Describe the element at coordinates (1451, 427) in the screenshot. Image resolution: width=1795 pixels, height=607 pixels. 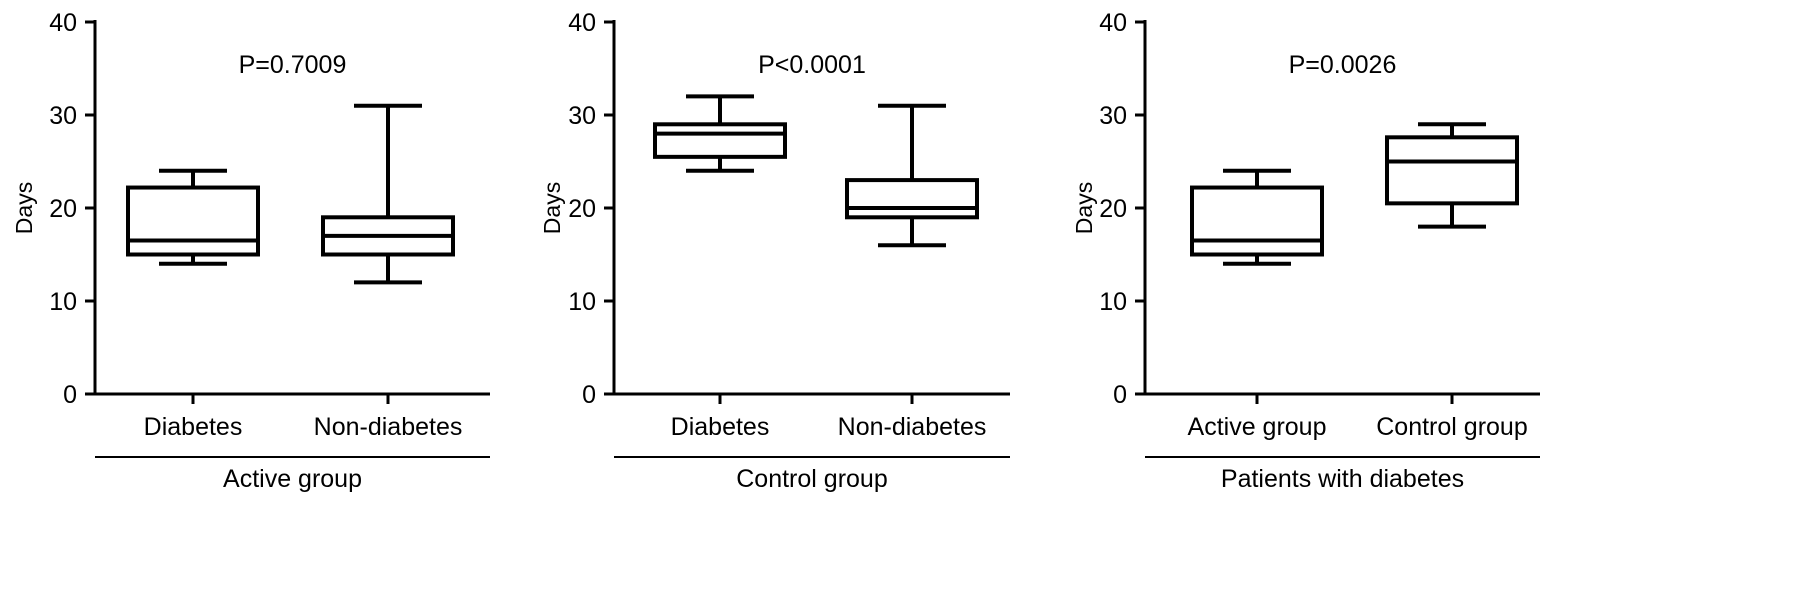
I see `category-label: Control group` at that location.